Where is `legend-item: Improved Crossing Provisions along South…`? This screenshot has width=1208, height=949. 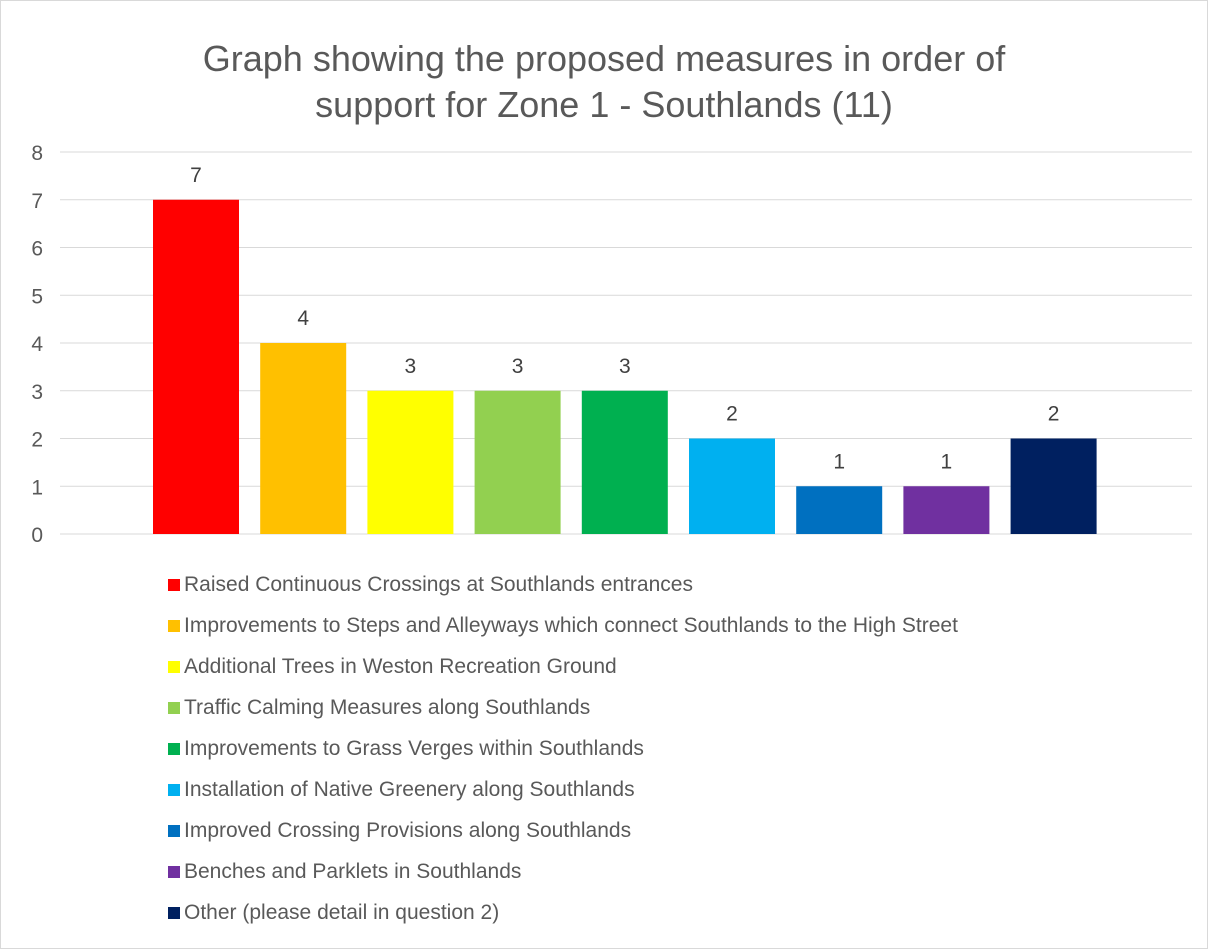
legend-item: Improved Crossing Provisions along South… is located at coordinates (563, 830).